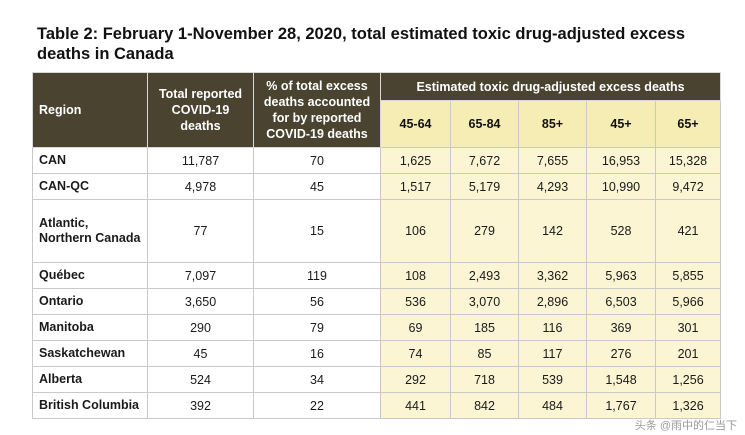 The height and width of the screenshot is (435, 745). Describe the element at coordinates (484, 124) in the screenshot. I see `header-age-65-84: 65-84` at that location.